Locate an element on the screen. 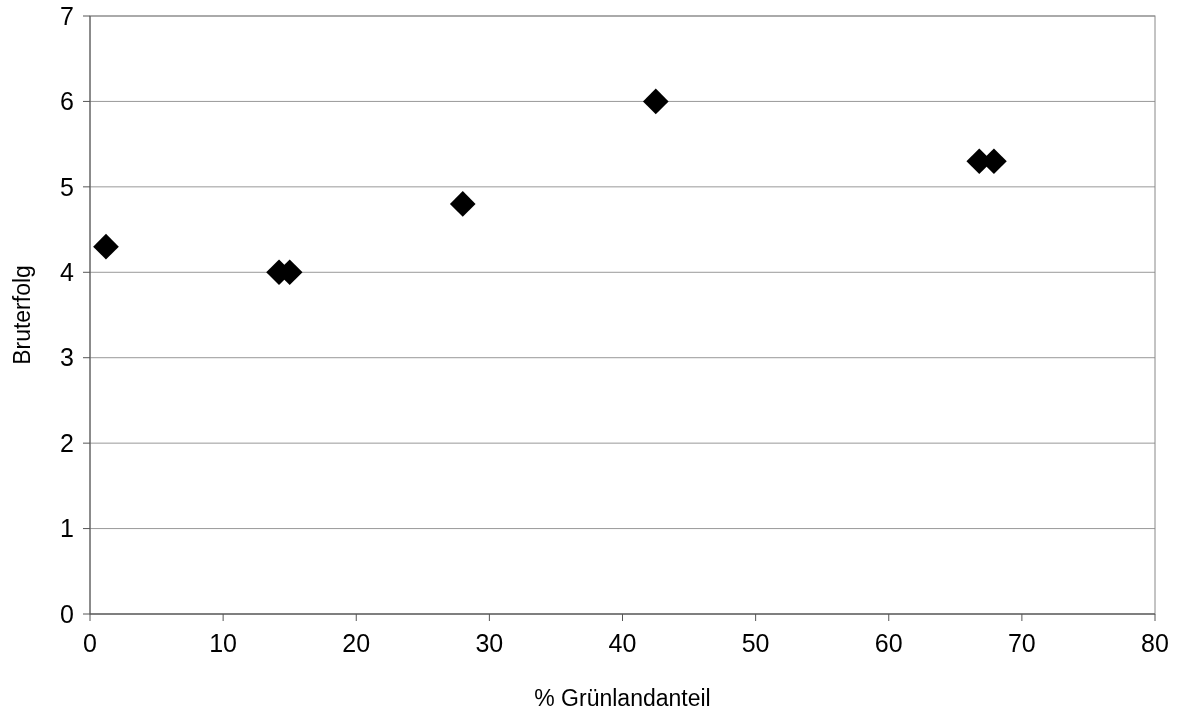 The image size is (1188, 724). x-tick-label: 20 is located at coordinates (356, 643).